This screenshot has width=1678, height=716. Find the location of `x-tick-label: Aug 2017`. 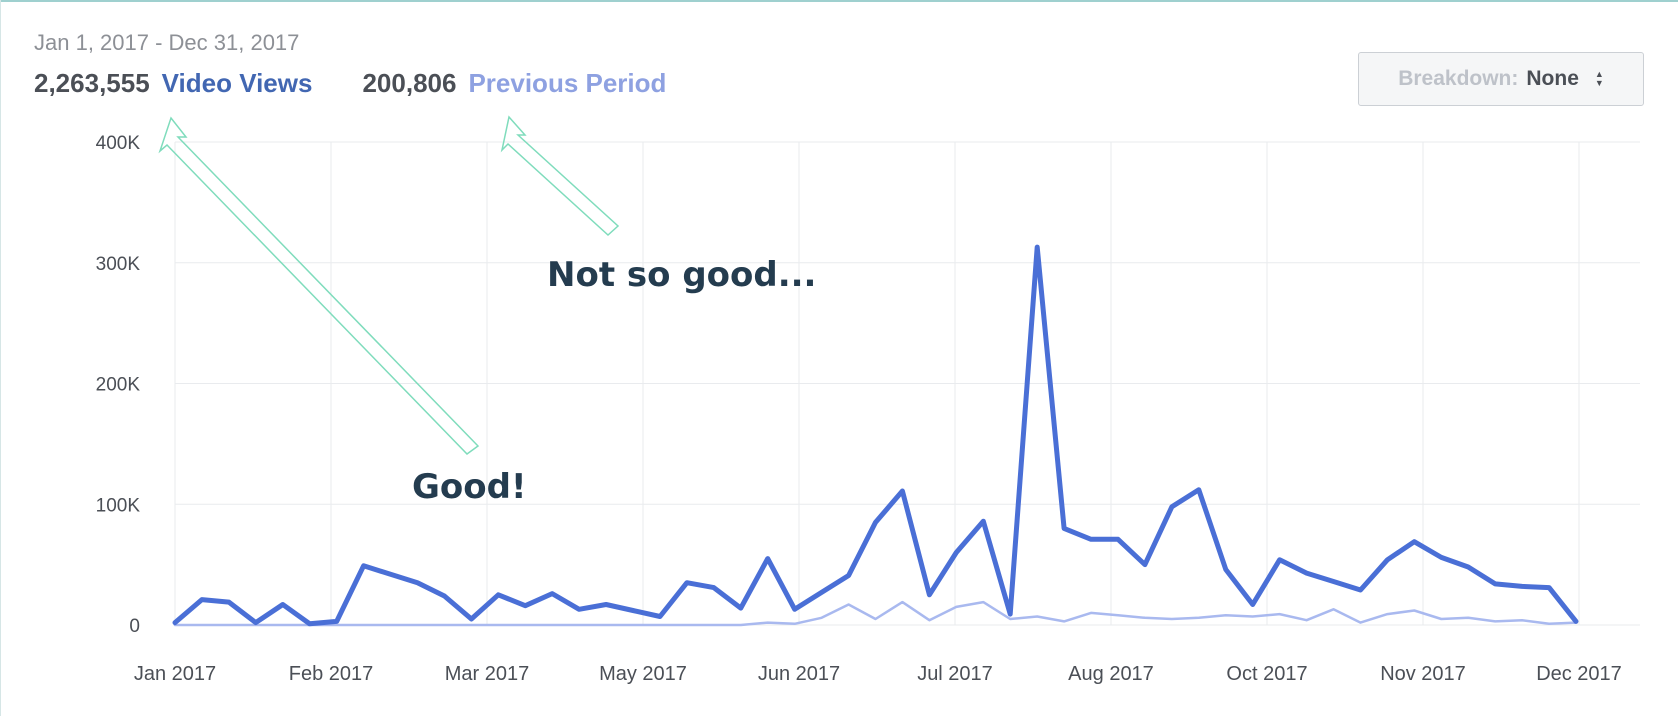

x-tick-label: Aug 2017 is located at coordinates (1111, 674).